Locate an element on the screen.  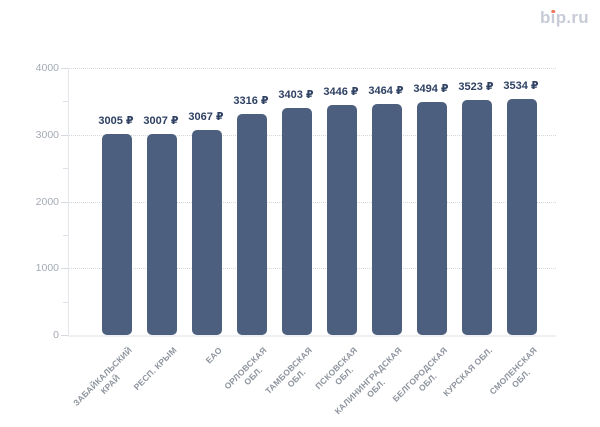
x-axis-label: СМОЛЕНСКАЯ ОБЛ. is located at coordinates (513, 371).